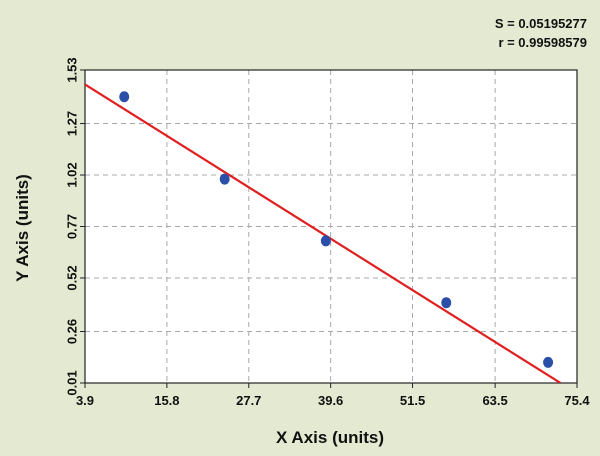 The image size is (600, 456). I want to click on x-tick-label: 39.6, so click(330, 400).